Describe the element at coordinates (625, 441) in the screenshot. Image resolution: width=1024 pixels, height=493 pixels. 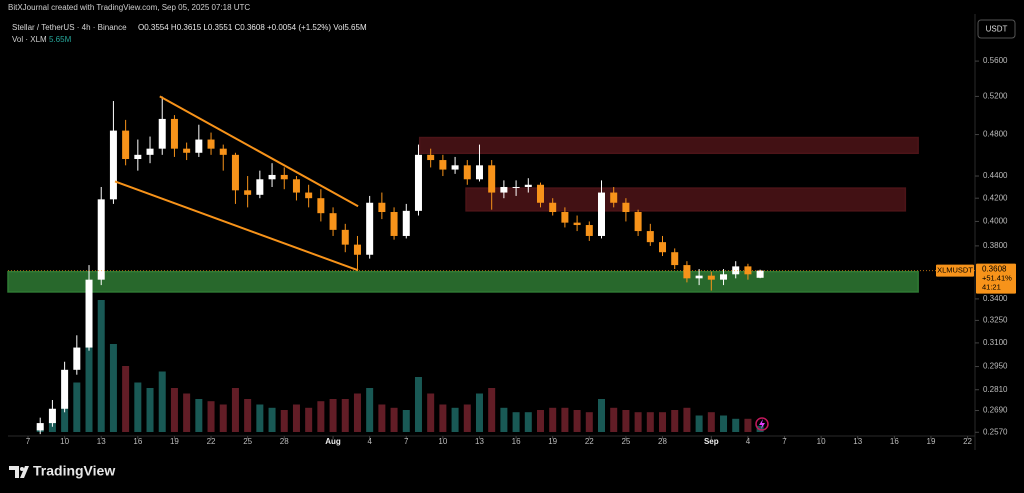
I see `x-tick-label: 25` at that location.